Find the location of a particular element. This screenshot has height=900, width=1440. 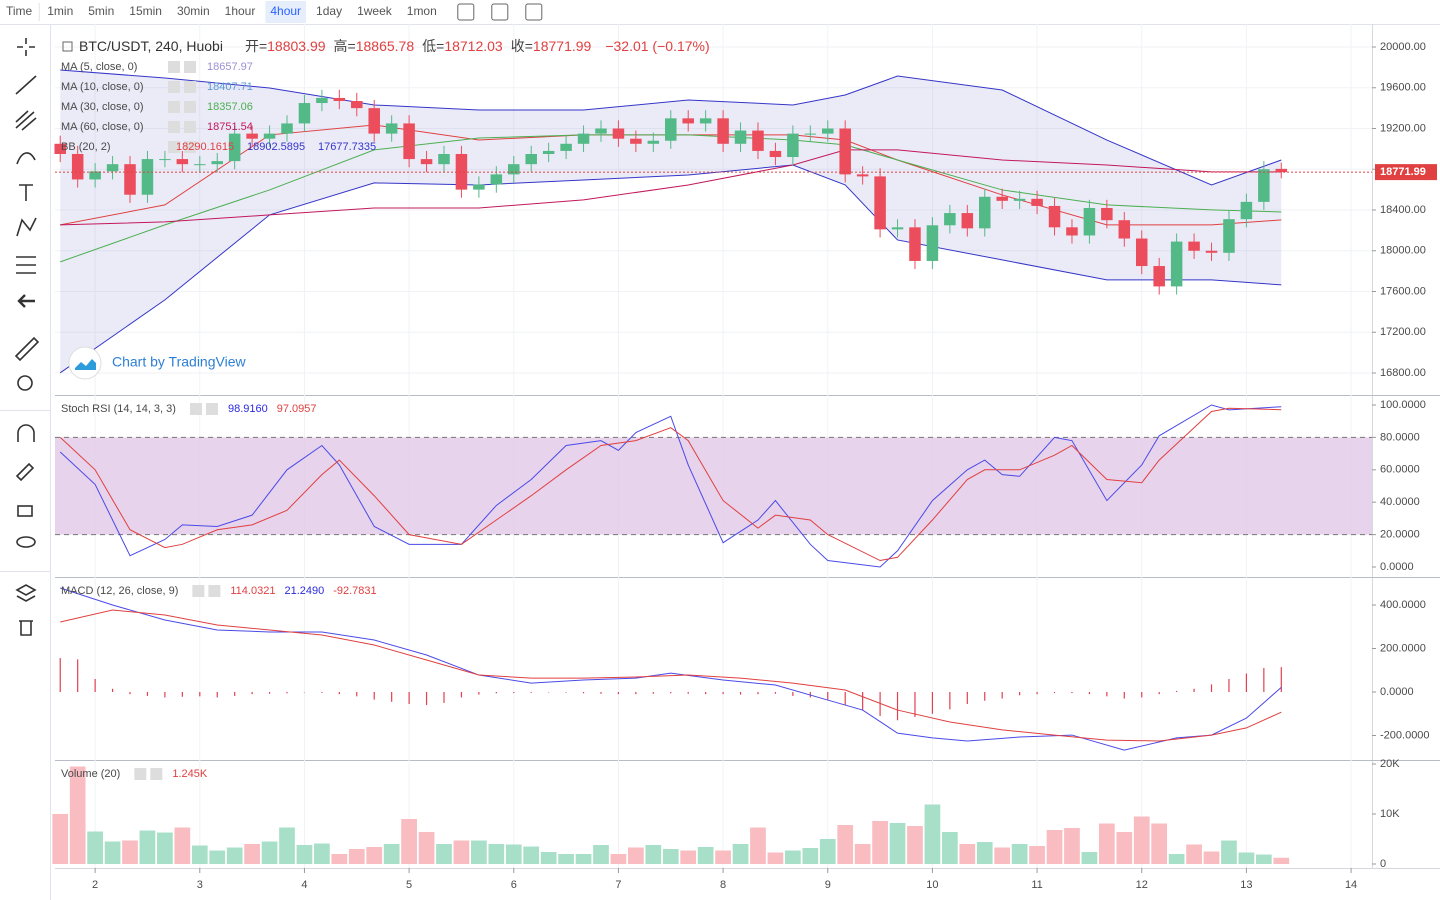

y-tick-label: 17200.00 is located at coordinates (1403, 332).